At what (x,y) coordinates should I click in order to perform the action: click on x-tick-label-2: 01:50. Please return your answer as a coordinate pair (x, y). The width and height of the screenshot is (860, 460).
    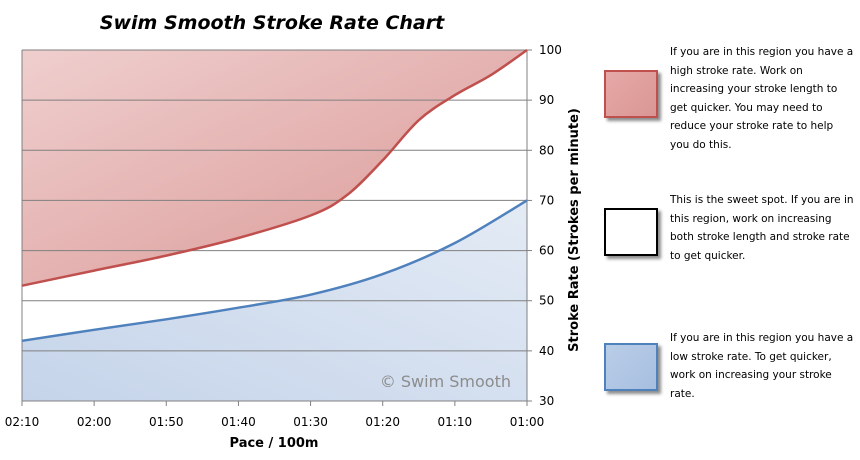
    Looking at the image, I should click on (166, 422).